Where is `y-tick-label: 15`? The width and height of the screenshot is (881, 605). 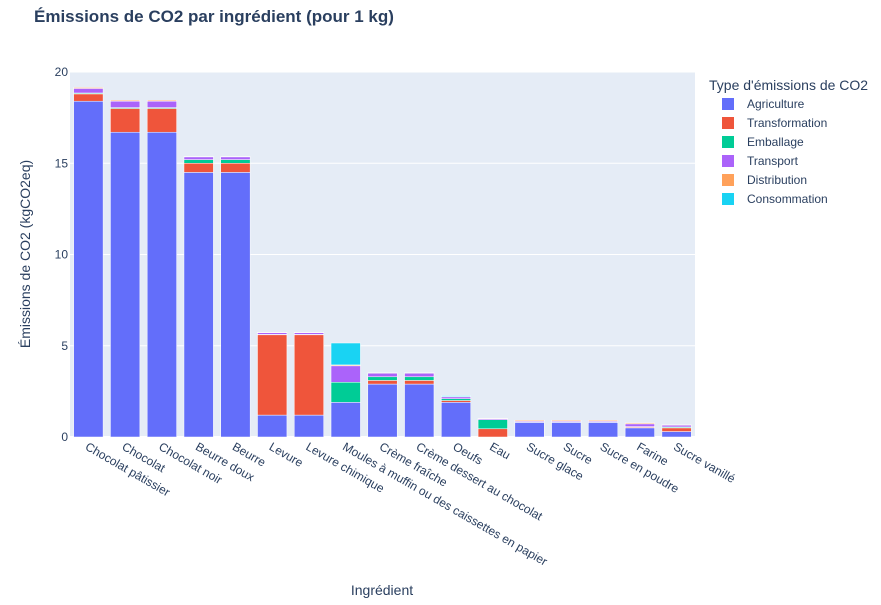
y-tick-label: 15 is located at coordinates (62, 163).